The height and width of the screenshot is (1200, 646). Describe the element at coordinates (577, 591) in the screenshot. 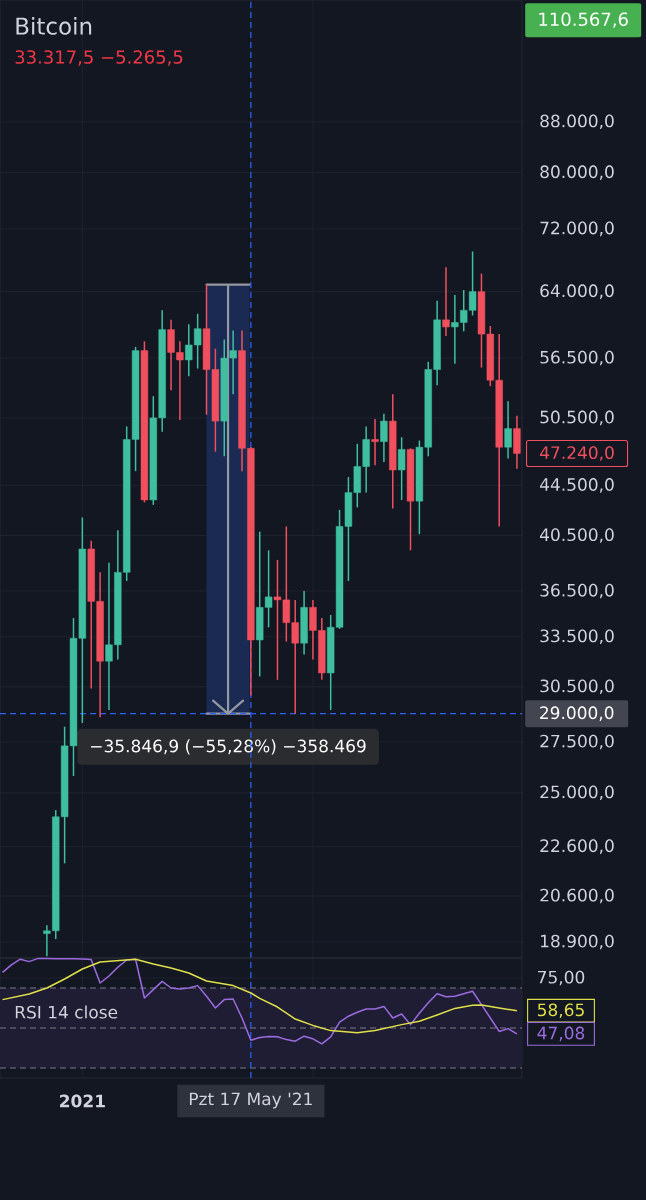

I see `y-tick-label: 36.500,0` at that location.